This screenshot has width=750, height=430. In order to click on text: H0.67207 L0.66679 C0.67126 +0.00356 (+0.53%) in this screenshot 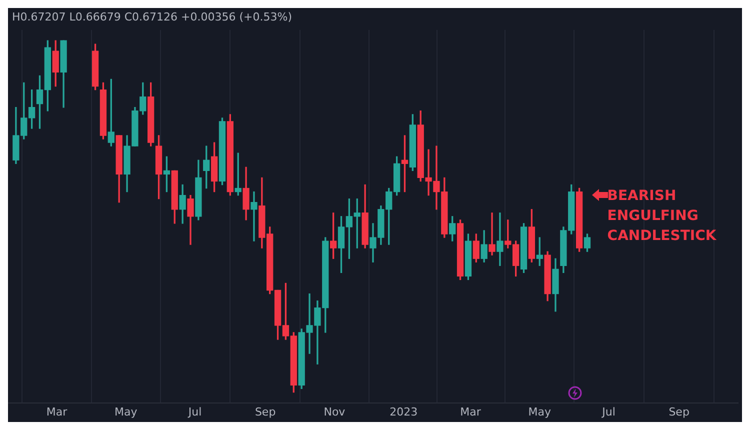, I will do `click(152, 17)`.